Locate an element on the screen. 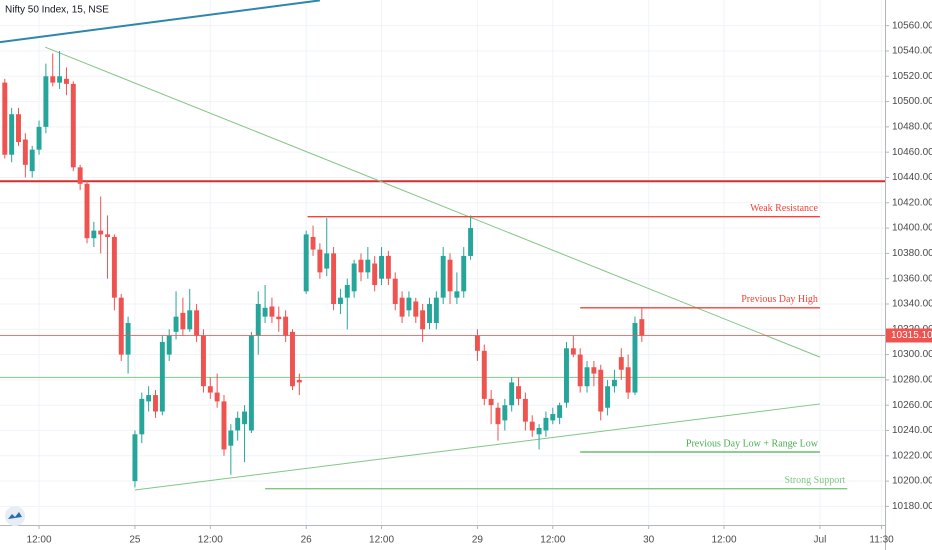  y-tick-label: 10300.00 is located at coordinates (912, 354).